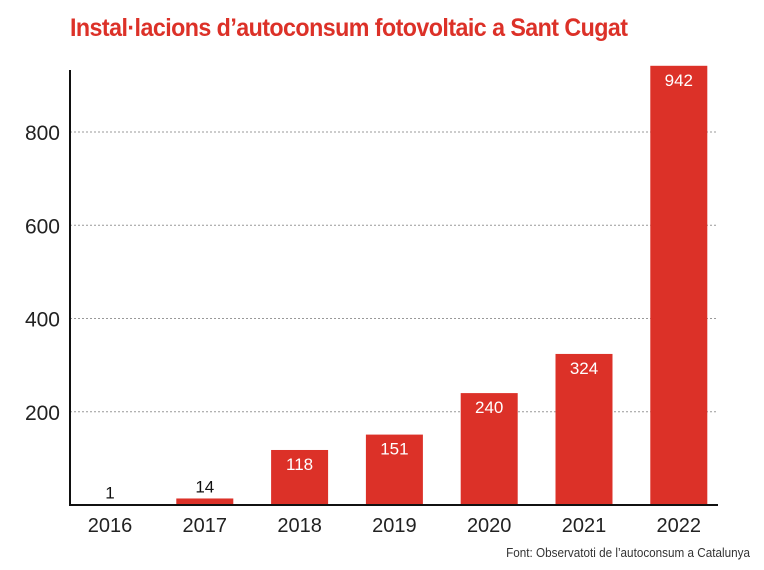  What do you see at coordinates (205, 526) in the screenshot?
I see `x-tick-label: 2017` at bounding box center [205, 526].